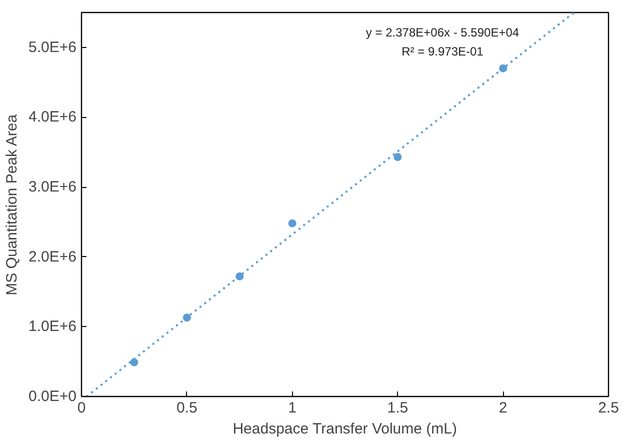 The image size is (626, 444). I want to click on y-tick-label: 0.0E+0, so click(52, 396).